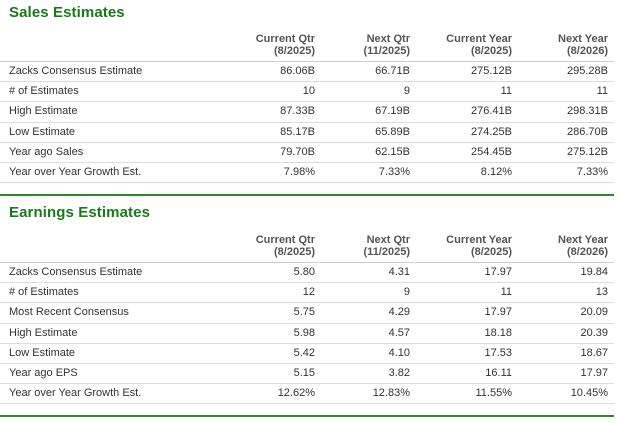 The width and height of the screenshot is (620, 423). Describe the element at coordinates (467, 173) in the screenshot. I see `cell-value: 8.12%` at that location.